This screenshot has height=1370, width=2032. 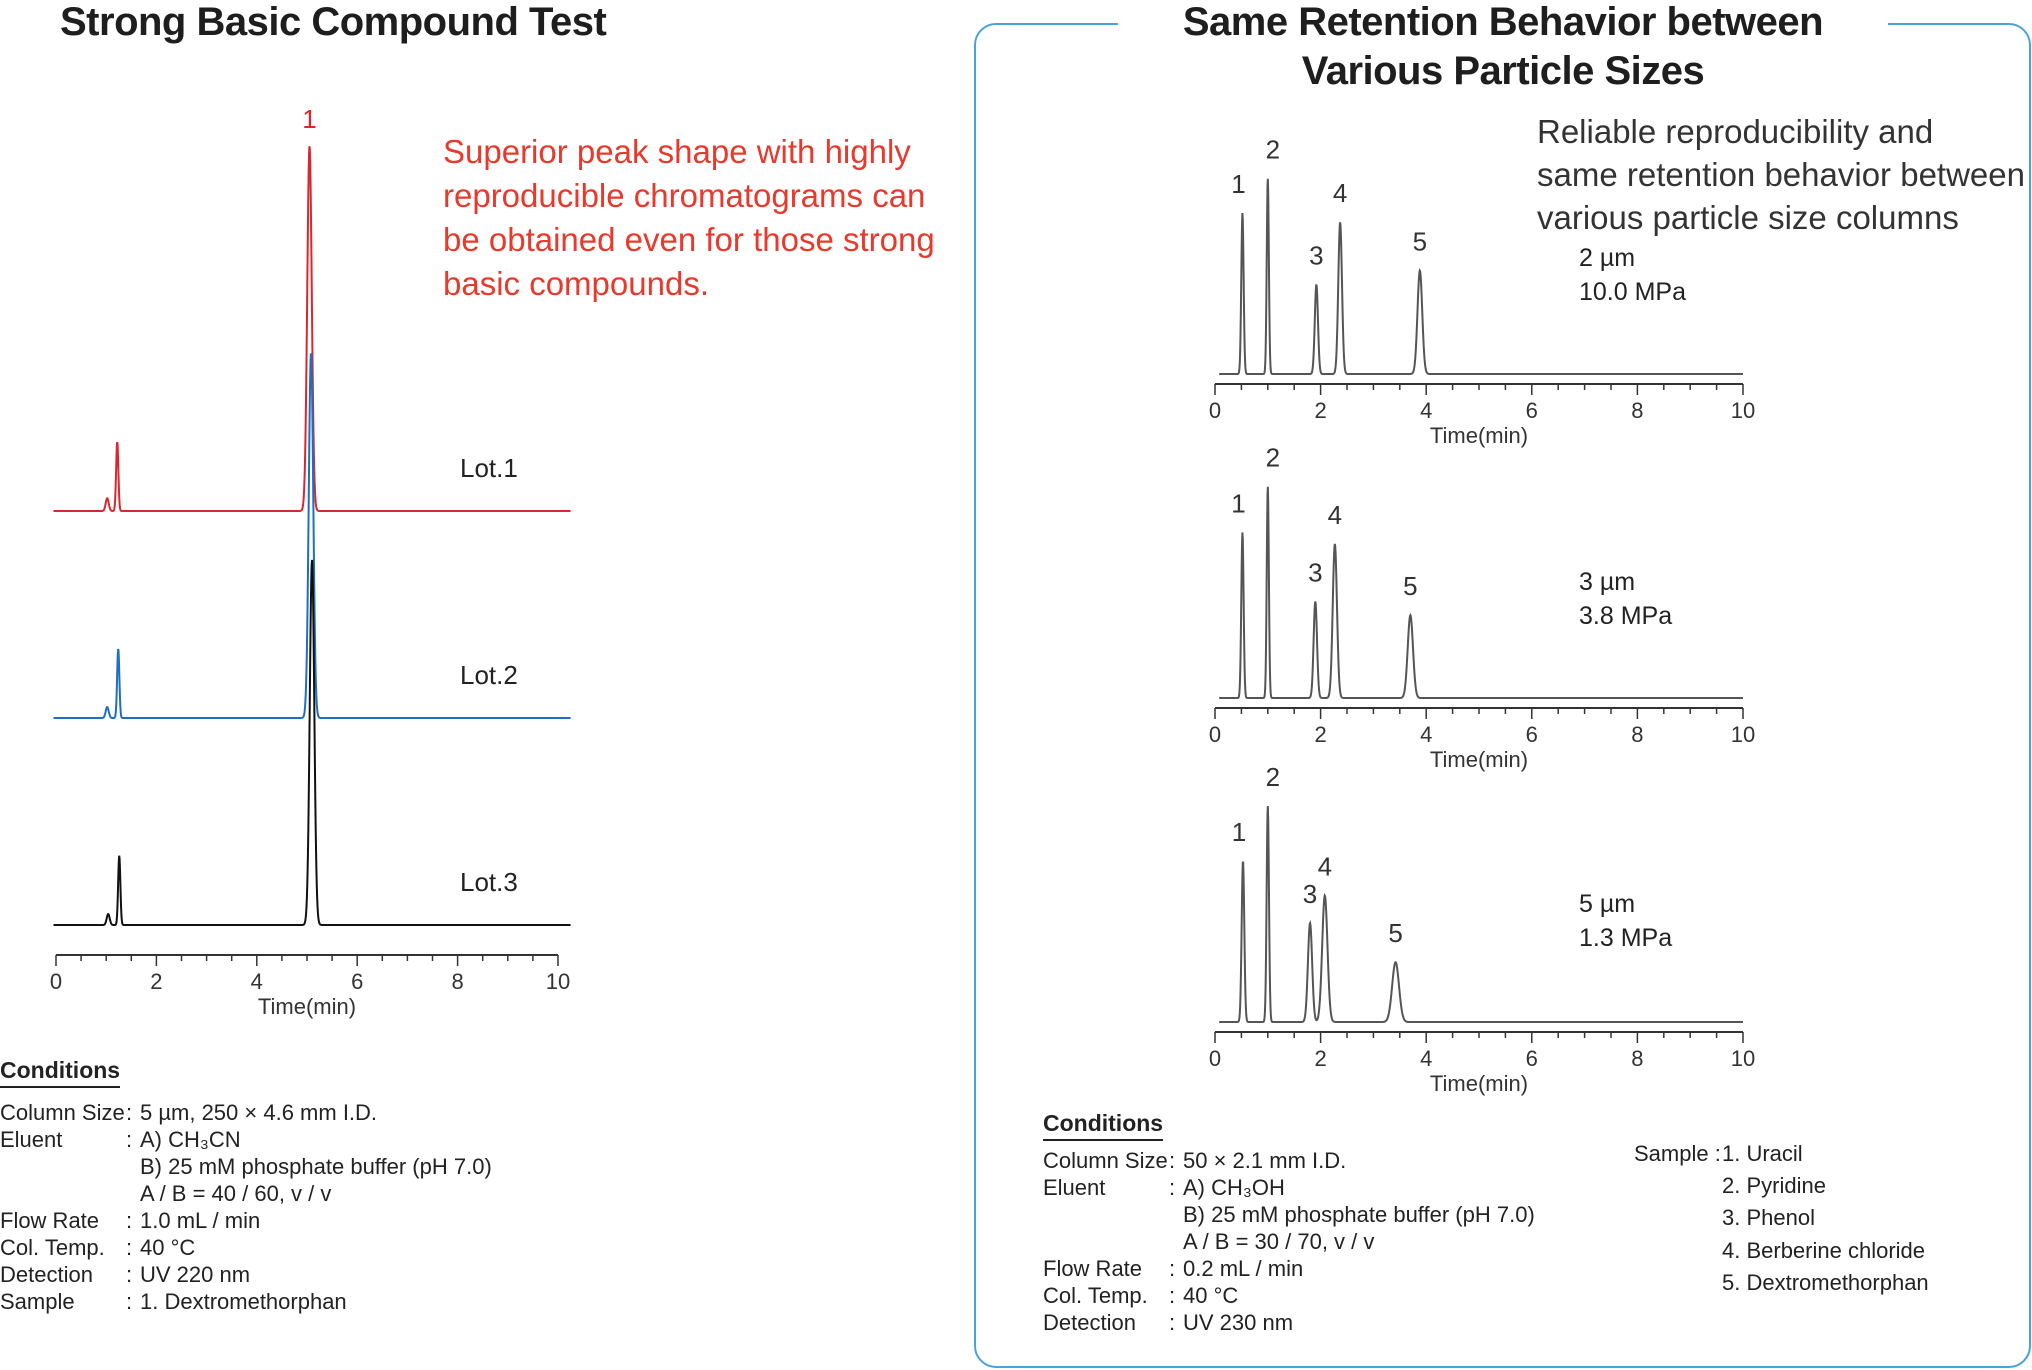 I want to click on left-tick-label: 4, so click(x=257, y=981).